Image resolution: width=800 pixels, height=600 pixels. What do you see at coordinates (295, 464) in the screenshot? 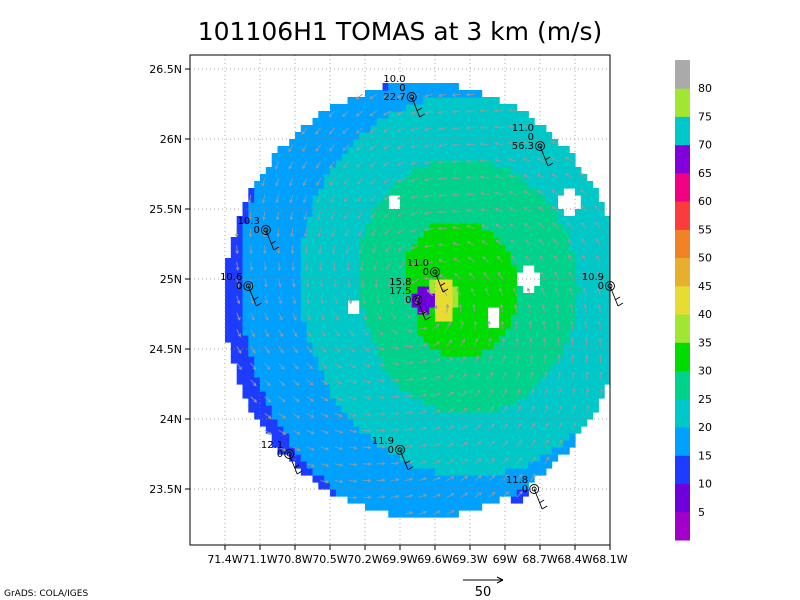
I see `wind-barb` at bounding box center [295, 464].